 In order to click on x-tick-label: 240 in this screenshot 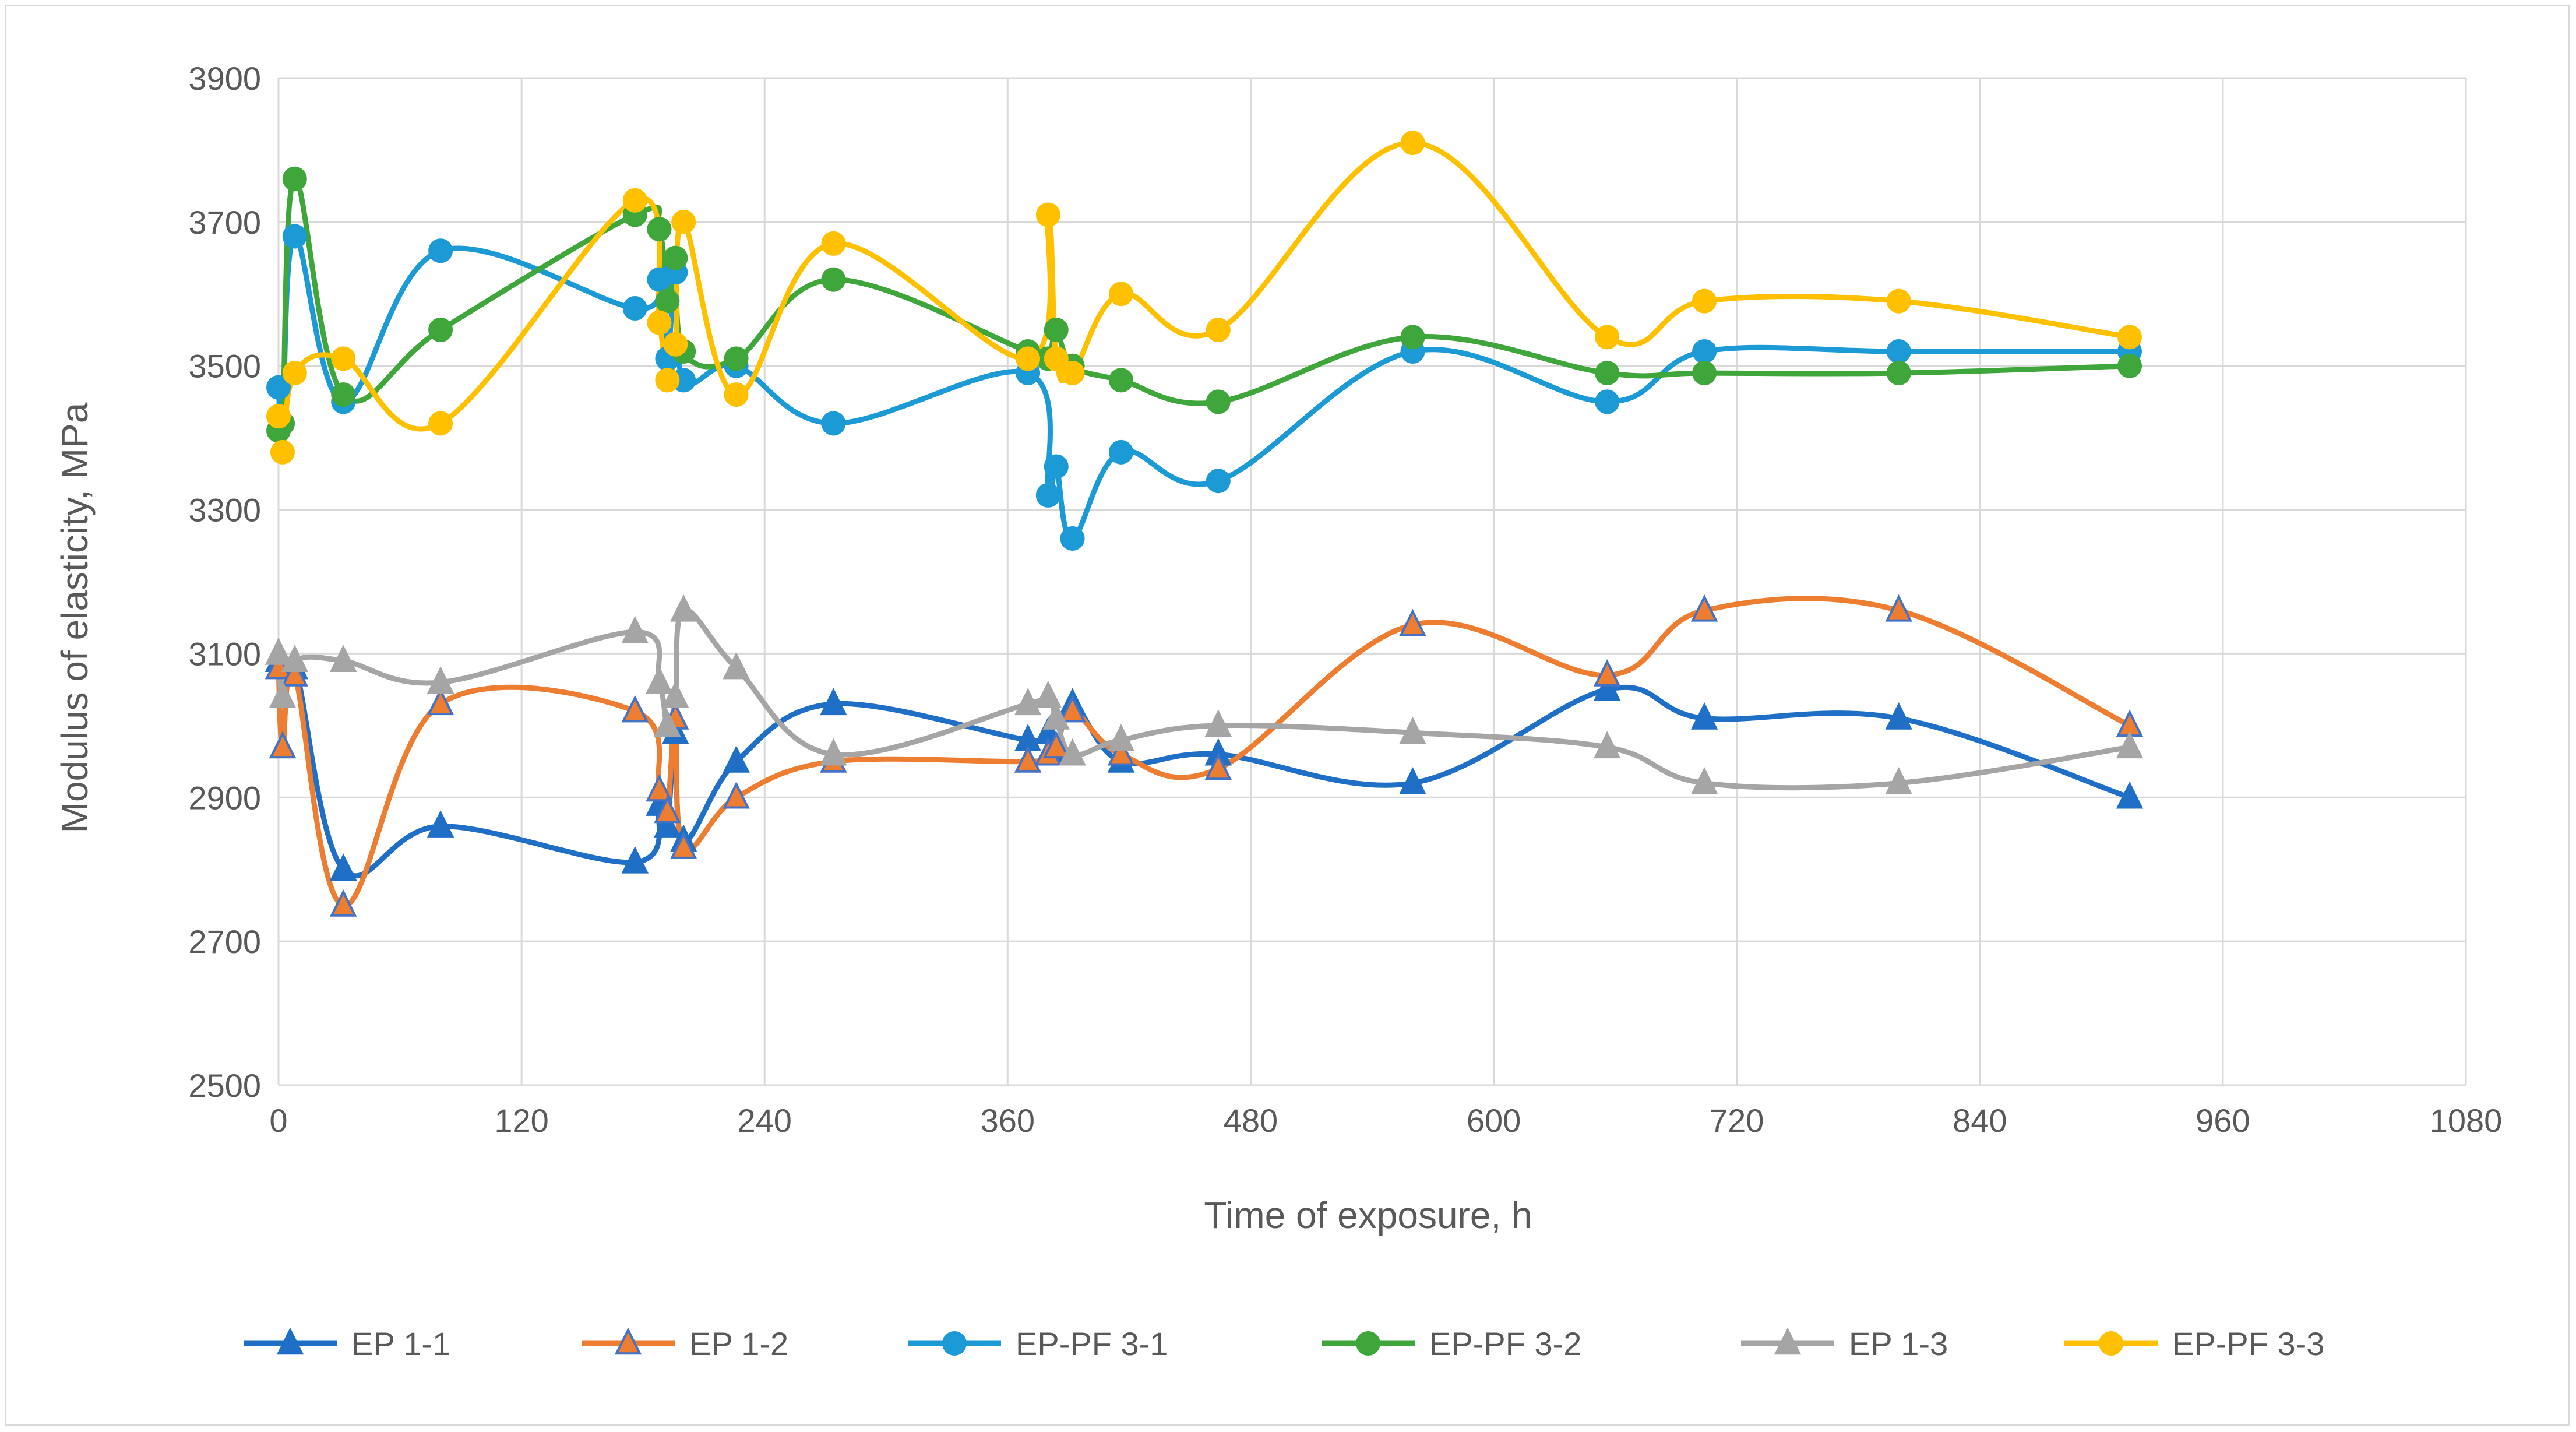, I will do `click(765, 1120)`.